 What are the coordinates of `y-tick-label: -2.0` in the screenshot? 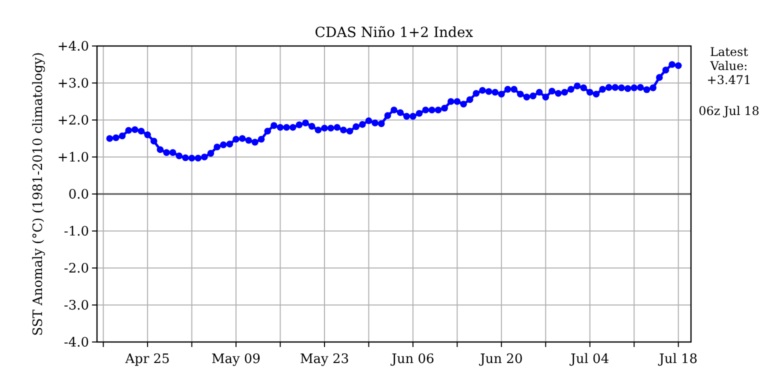 It's located at (76, 269).